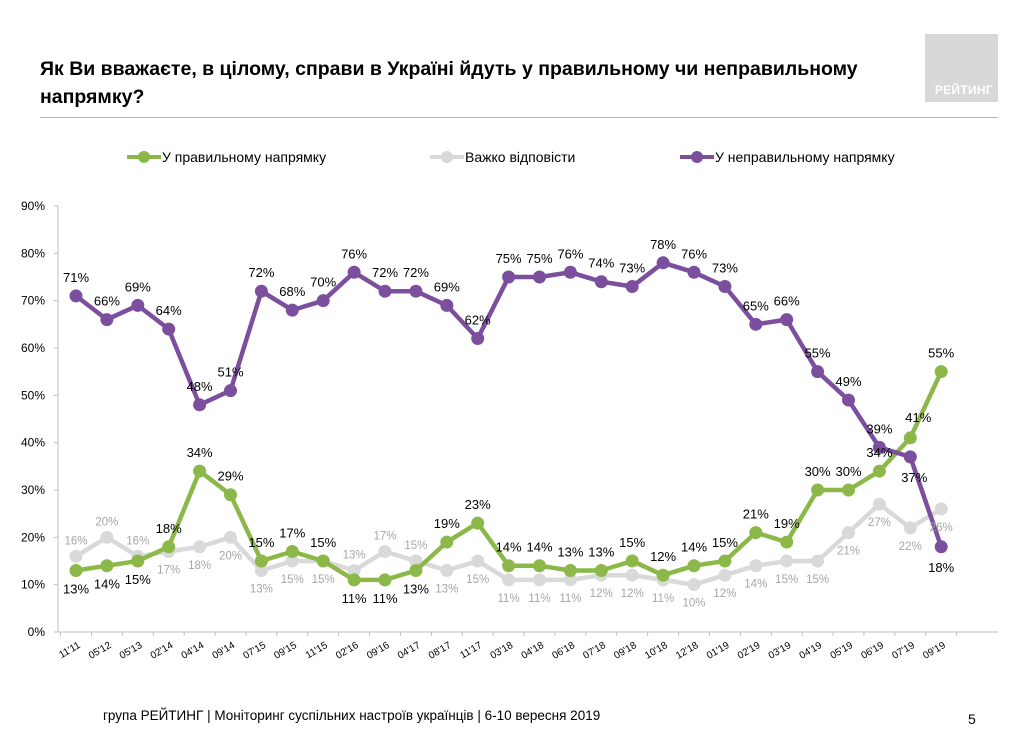  What do you see at coordinates (934, 651) in the screenshot?
I see `x-tick-label: 09'19` at bounding box center [934, 651].